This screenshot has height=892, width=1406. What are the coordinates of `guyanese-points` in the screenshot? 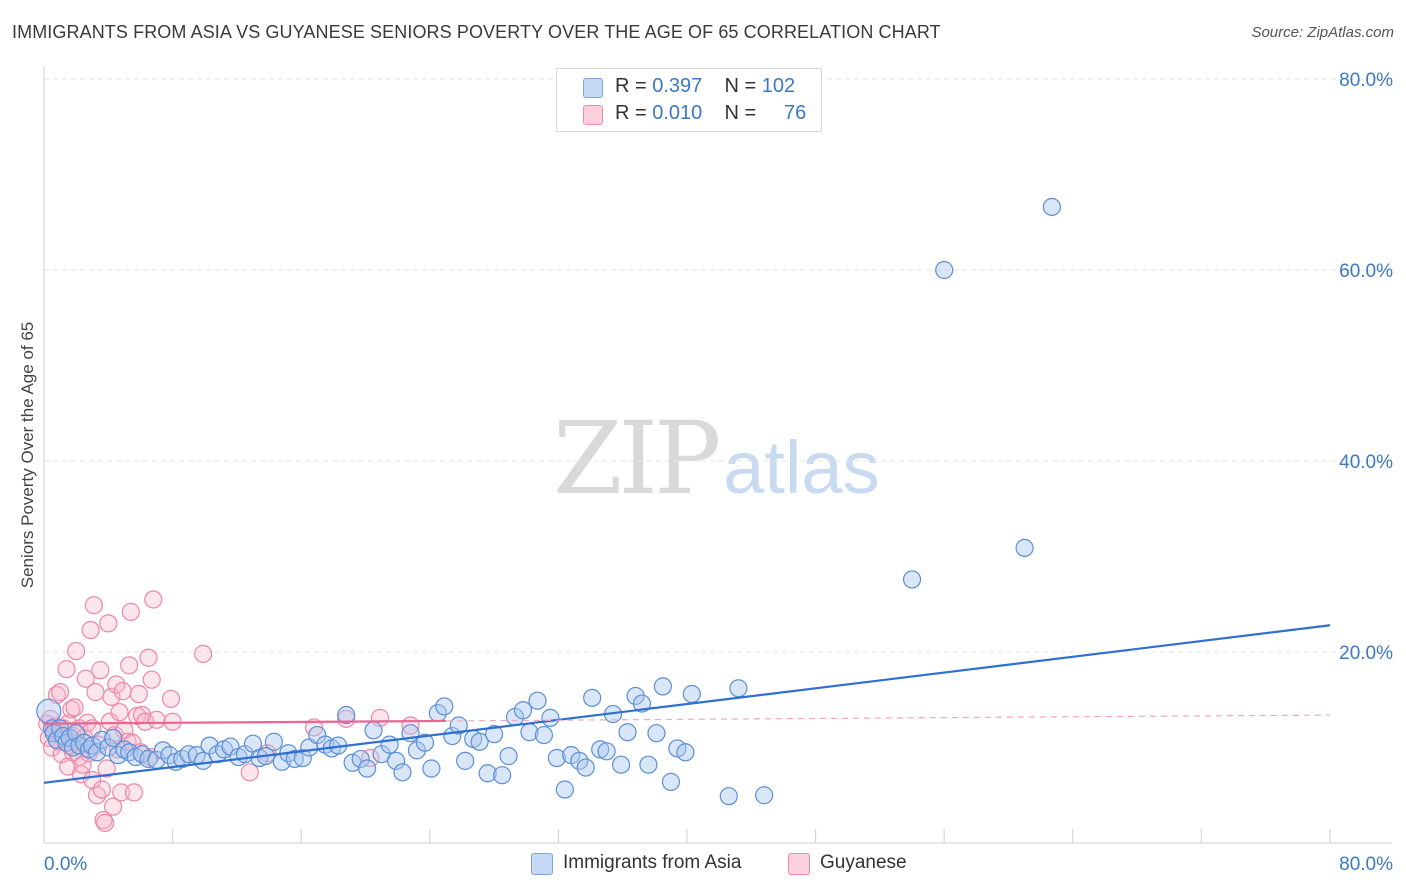 It's located at (229, 711).